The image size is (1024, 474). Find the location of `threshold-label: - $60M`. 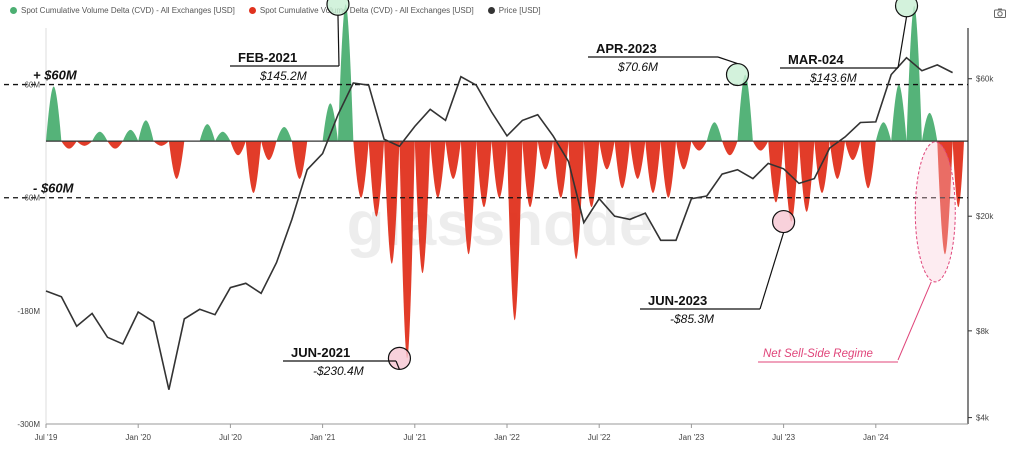

threshold-label: - $60M is located at coordinates (54, 188).